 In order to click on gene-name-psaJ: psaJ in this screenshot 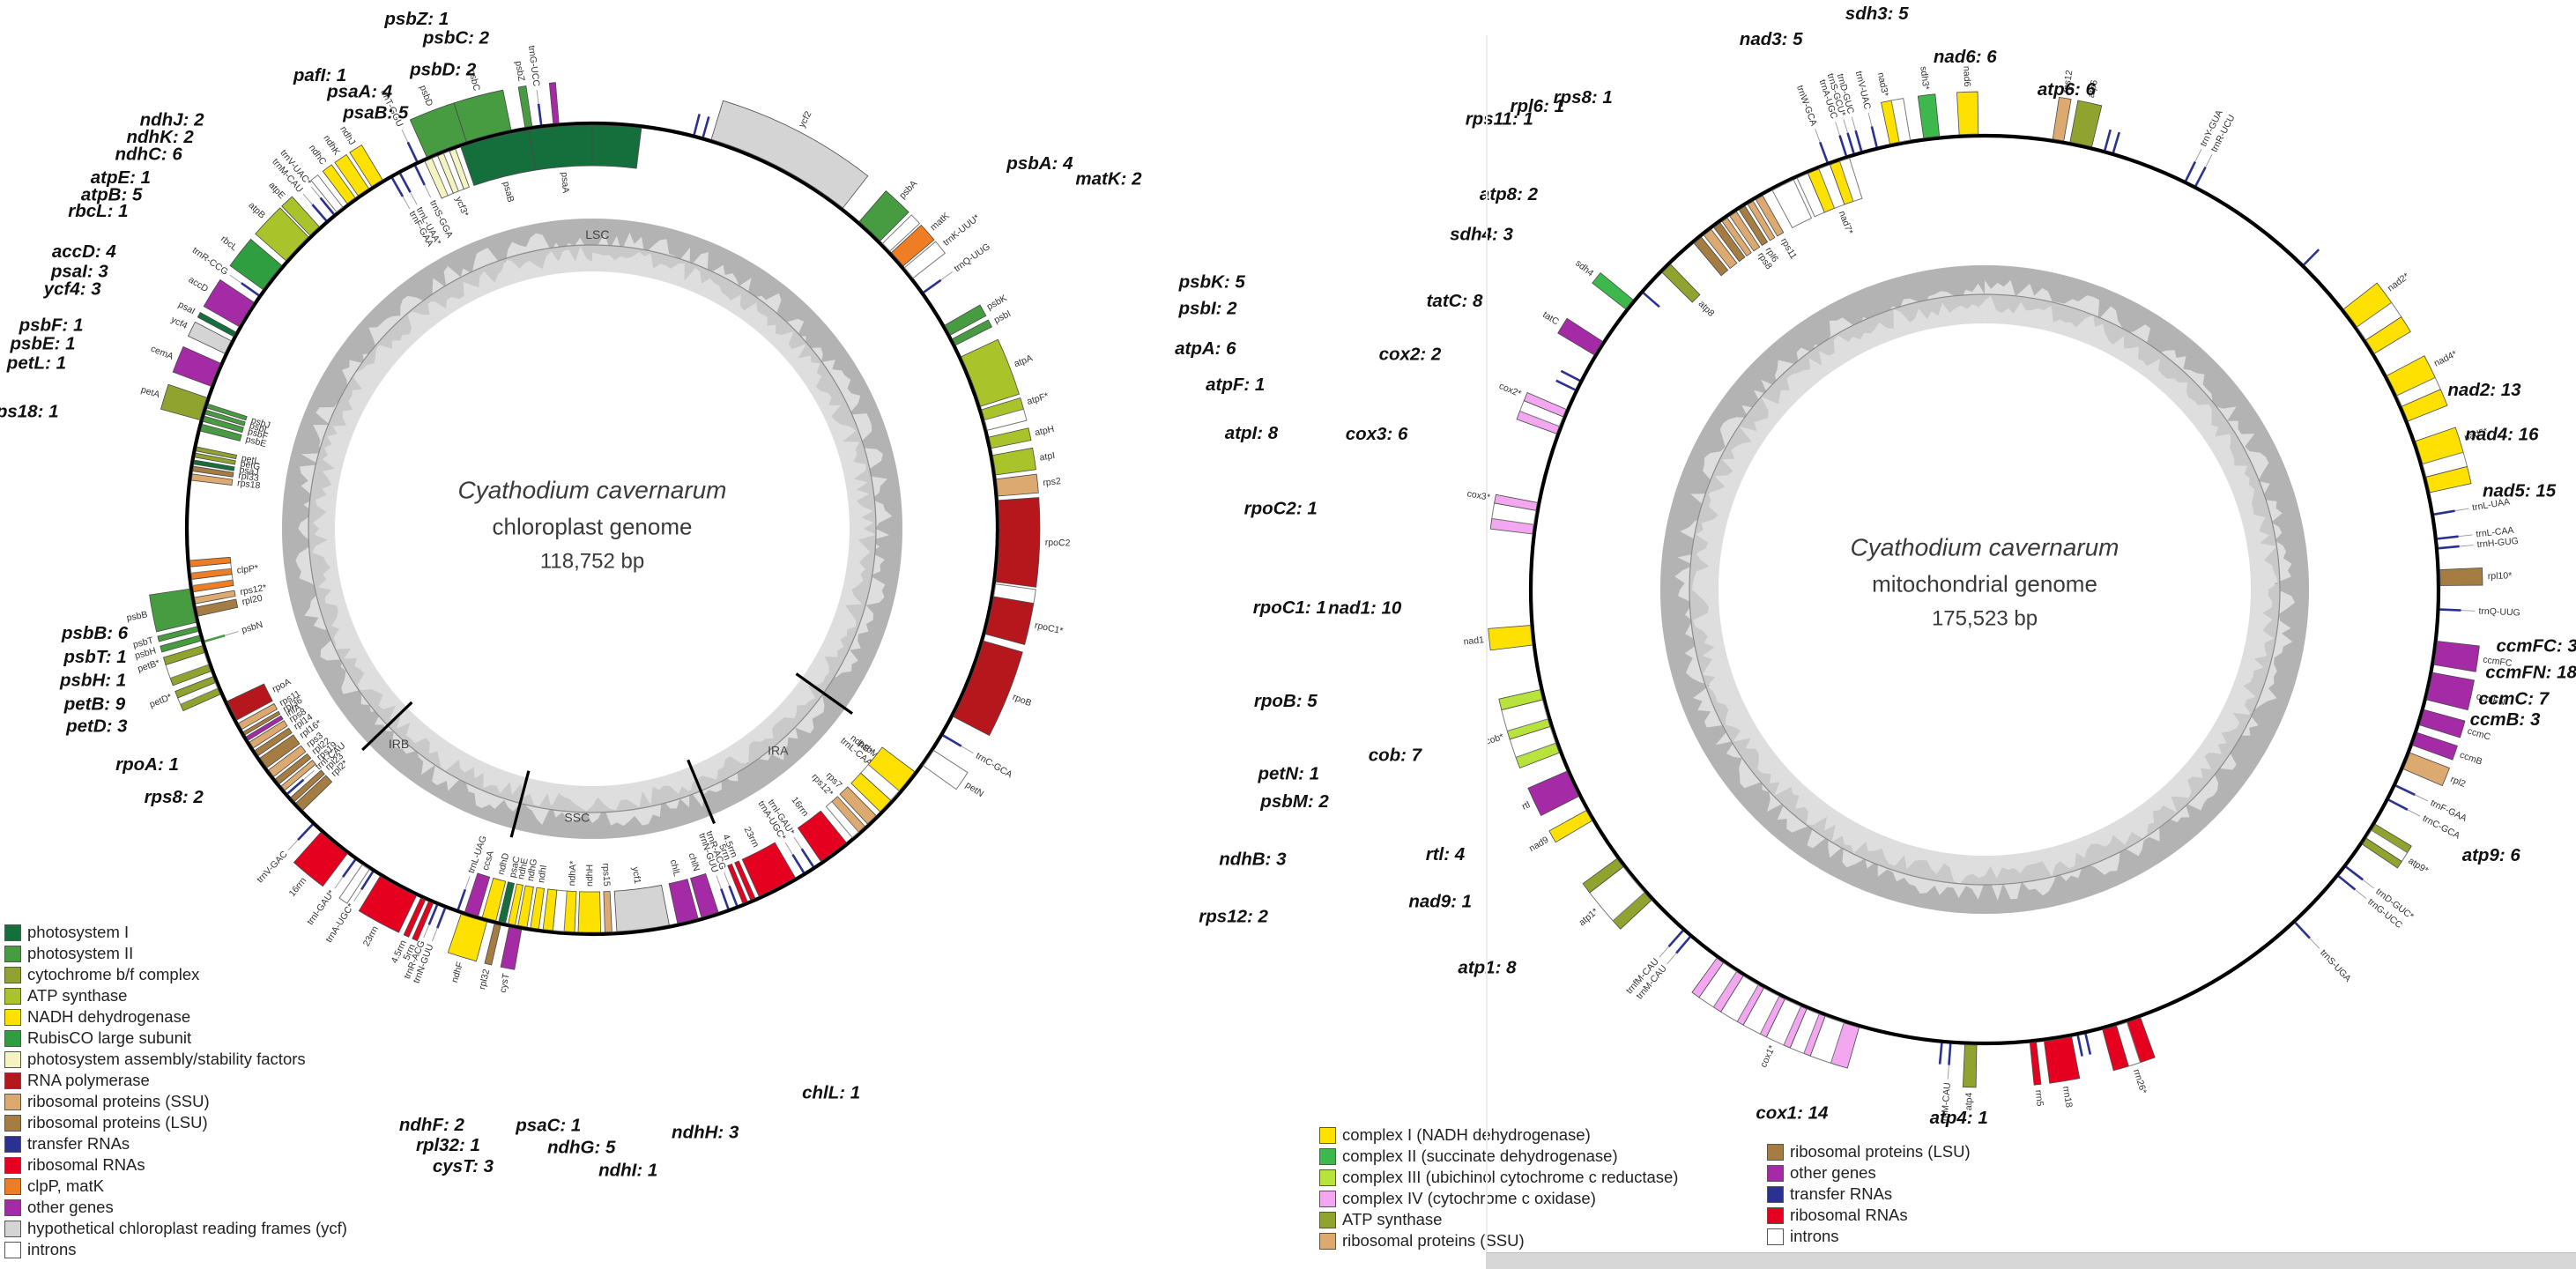, I will do `click(249, 471)`.